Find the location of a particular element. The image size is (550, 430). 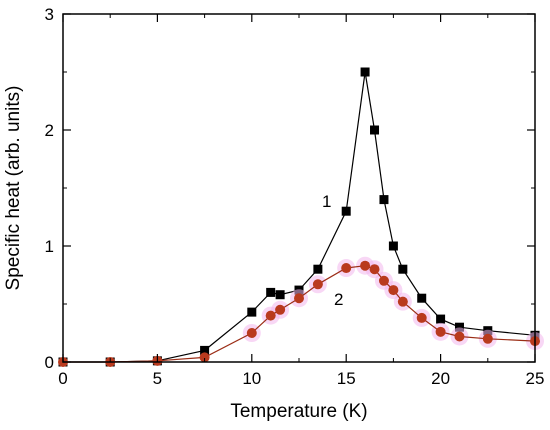

y-tick-label-2: 2 is located at coordinates (49, 130).